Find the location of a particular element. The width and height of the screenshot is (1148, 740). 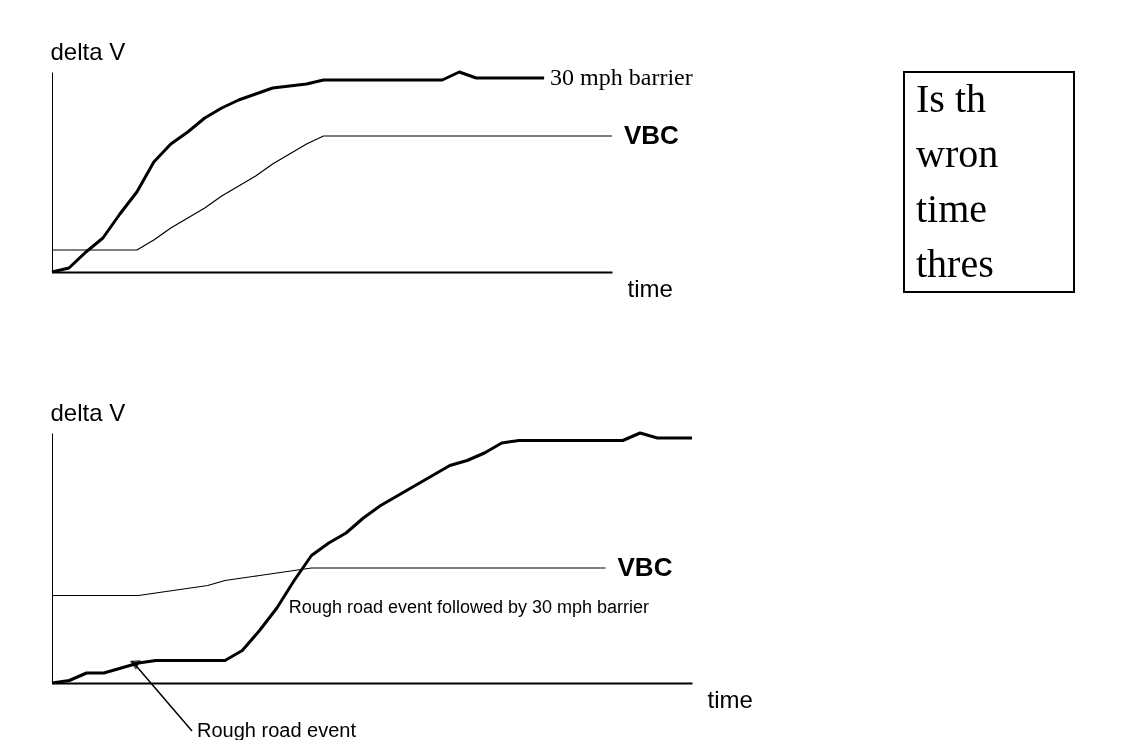

text: time is located at coordinates (952, 208).